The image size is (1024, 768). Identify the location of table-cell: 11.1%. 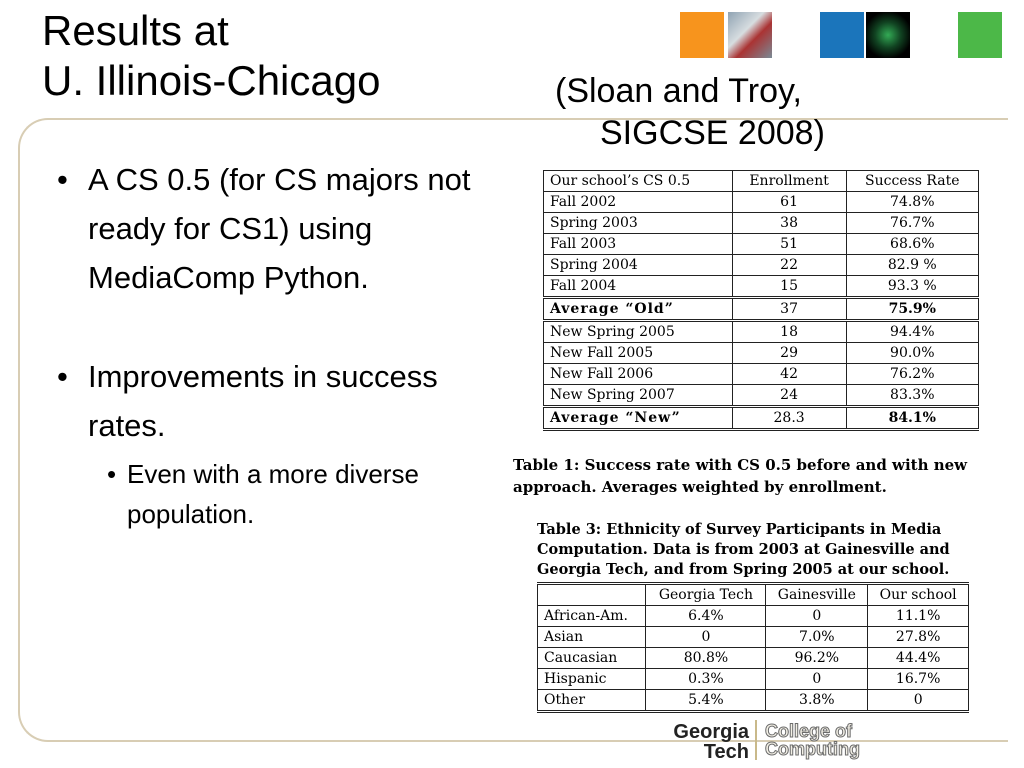
(918, 616).